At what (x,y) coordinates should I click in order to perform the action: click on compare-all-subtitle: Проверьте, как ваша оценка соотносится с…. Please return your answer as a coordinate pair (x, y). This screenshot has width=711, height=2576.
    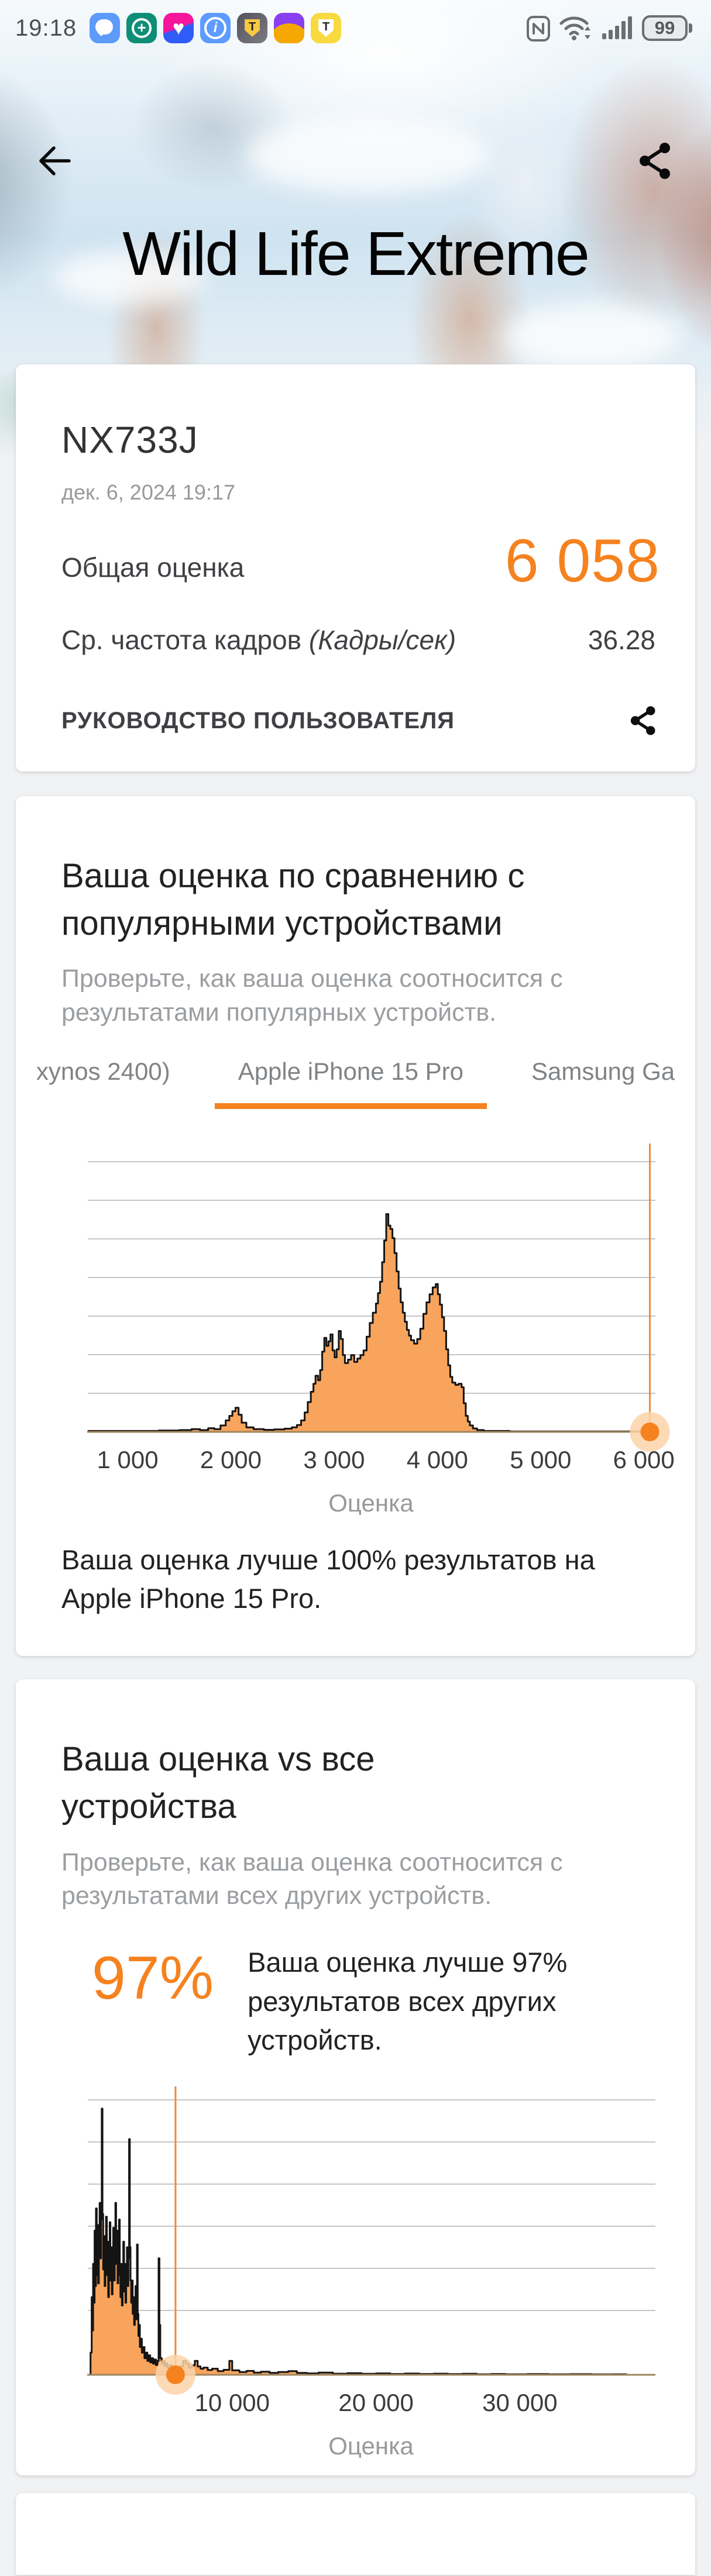
    Looking at the image, I should click on (312, 1879).